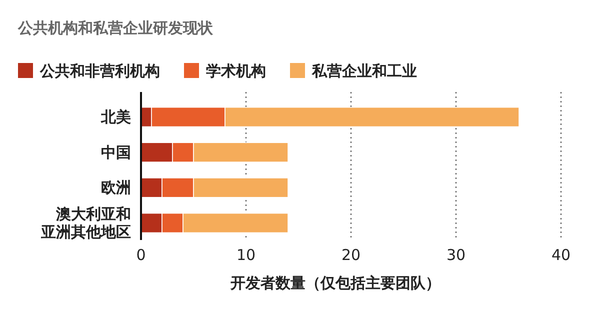  I want to click on x-tick-label: 30, so click(456, 255).